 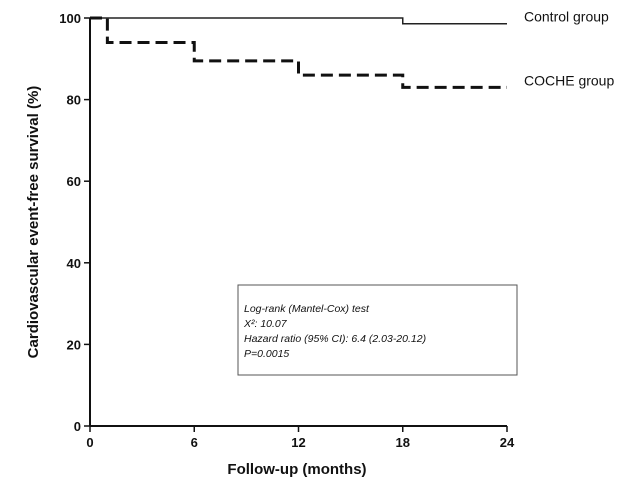 What do you see at coordinates (77, 426) in the screenshot?
I see `y-tick-label: 0` at bounding box center [77, 426].